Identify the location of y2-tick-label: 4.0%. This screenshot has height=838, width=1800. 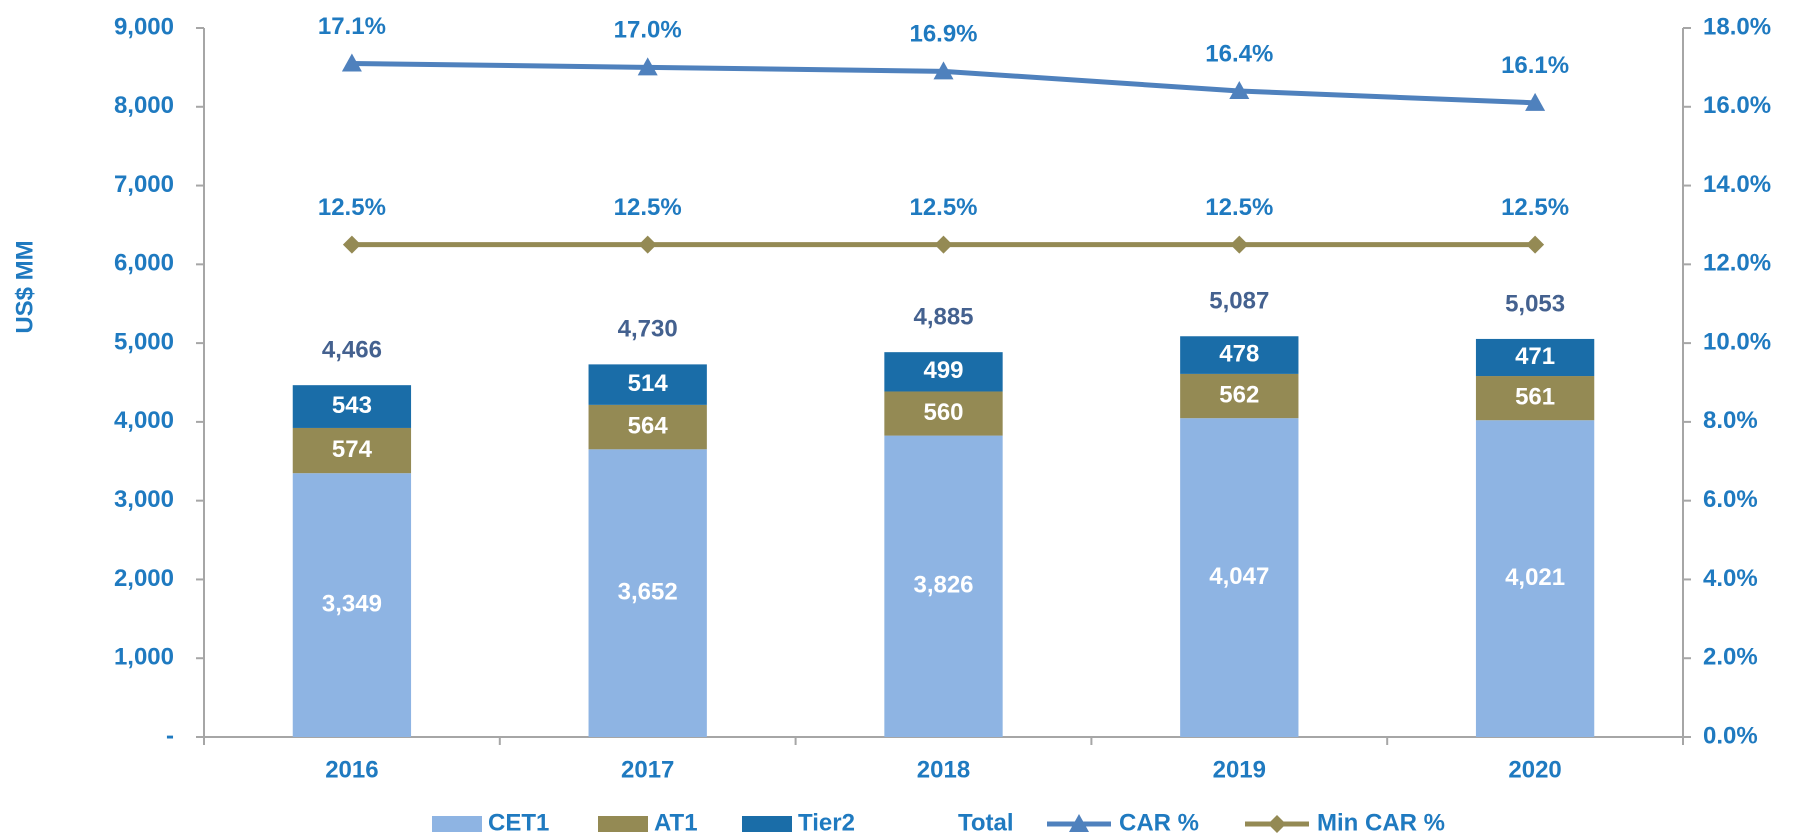
(1730, 578).